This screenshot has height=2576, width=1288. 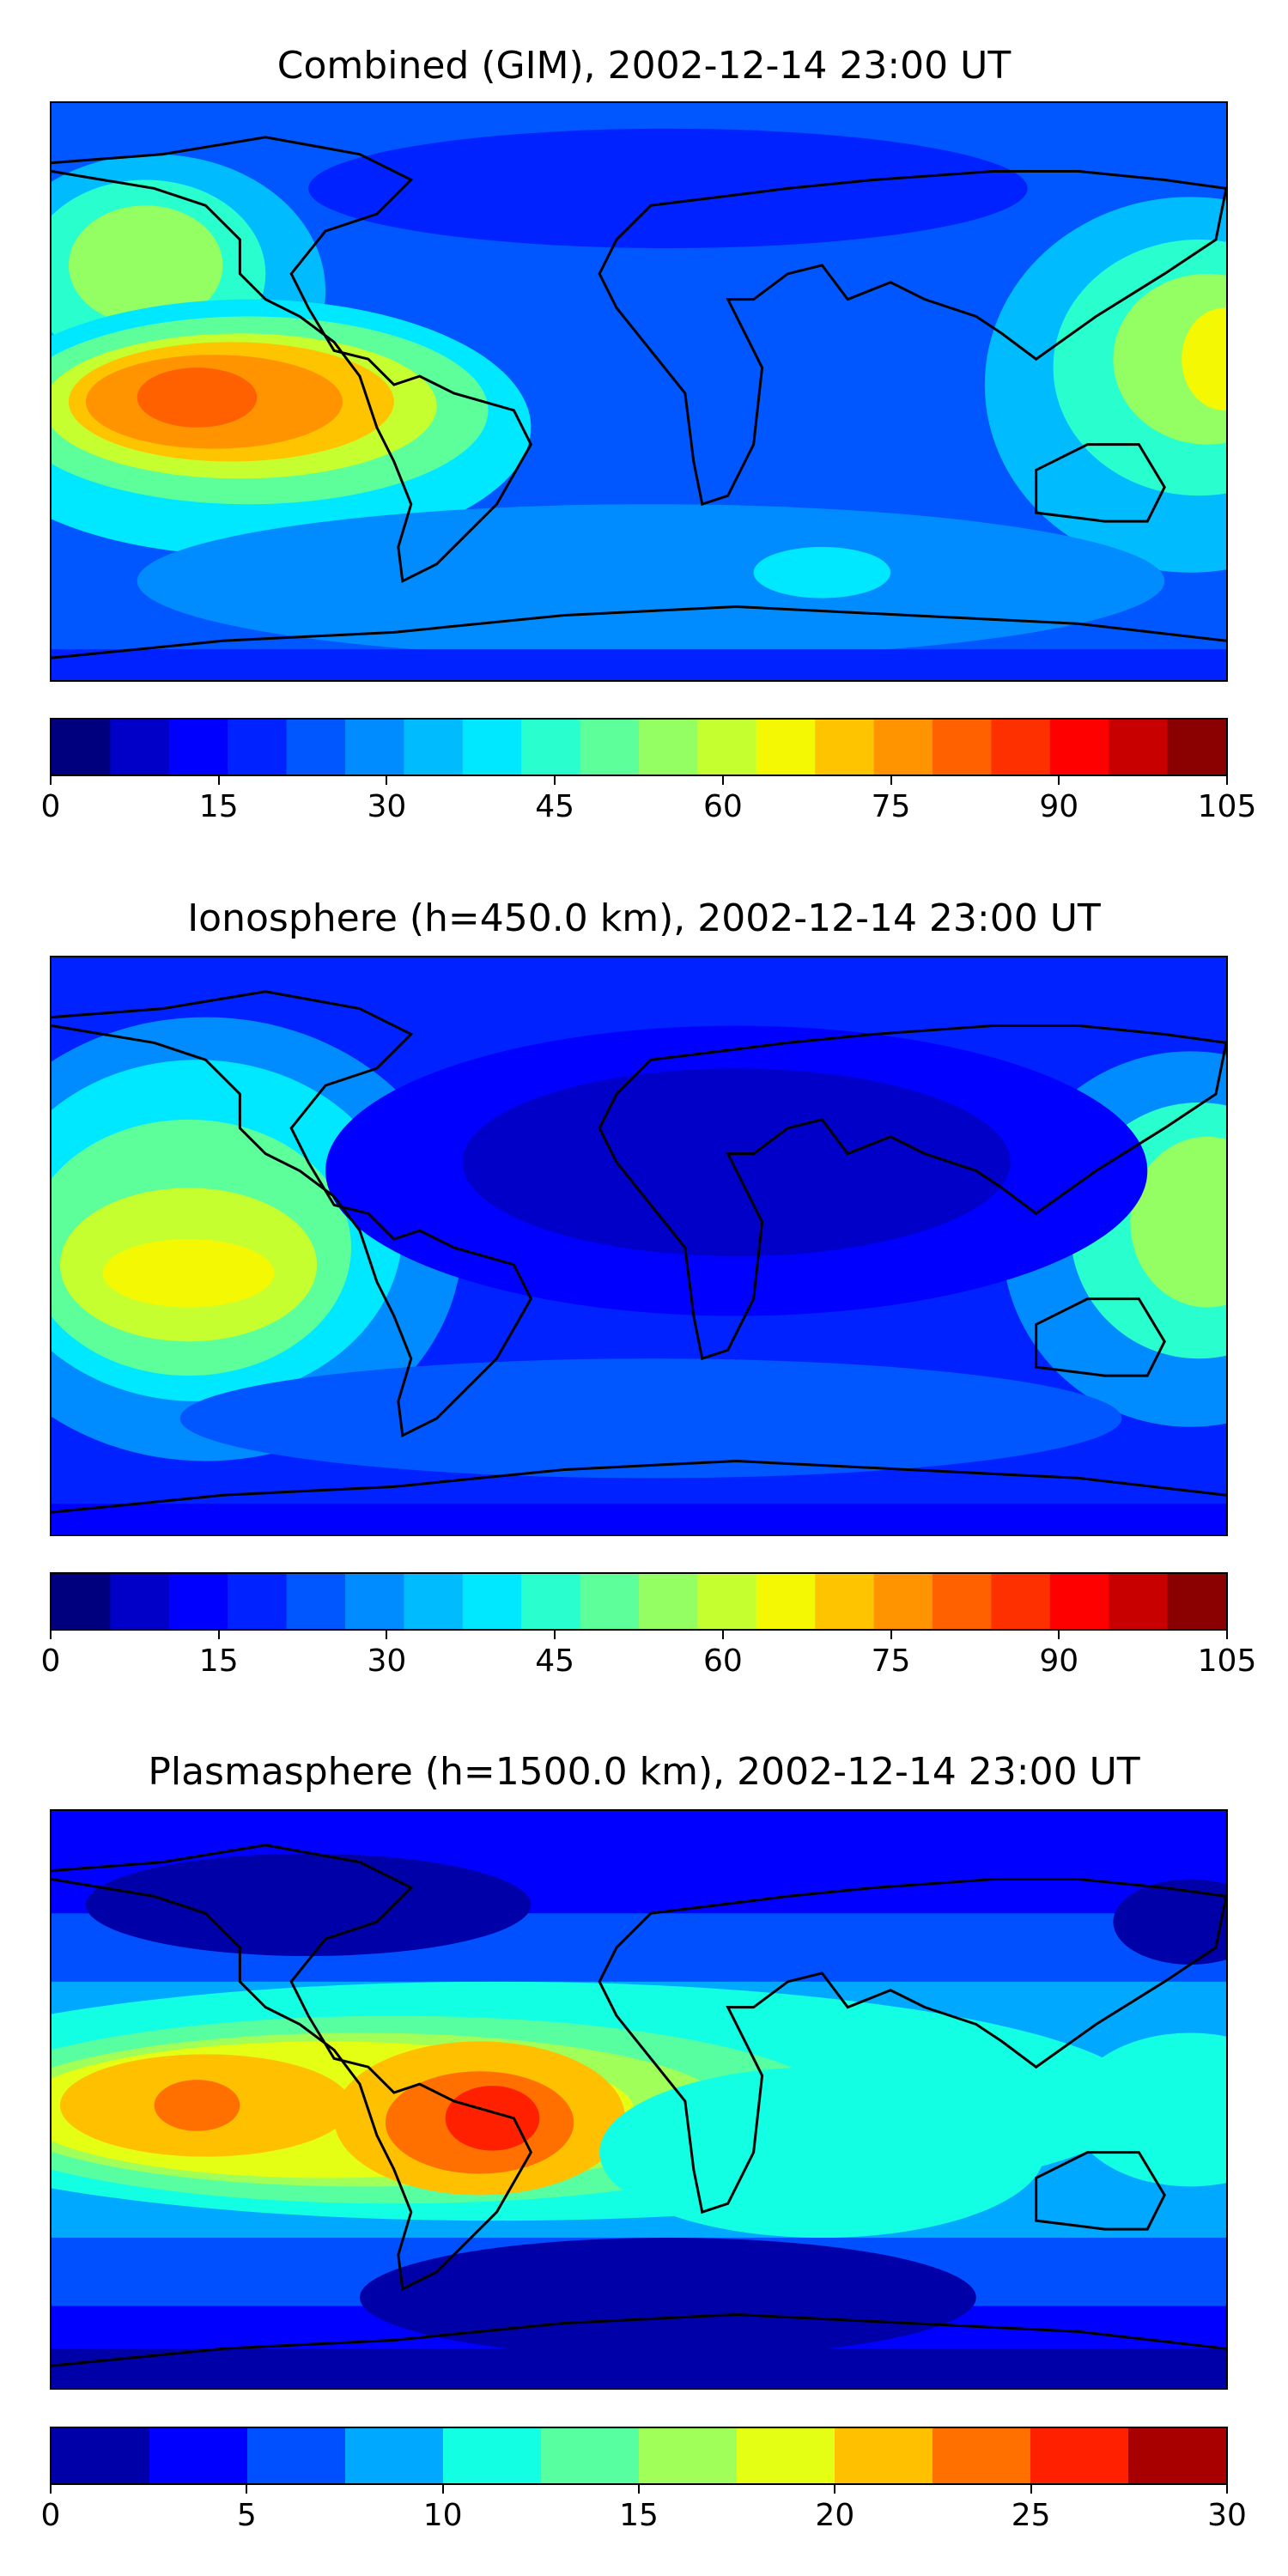 I want to click on panel-3-colorbar-ticks: 0 5 10 15 20 25 30, so click(x=644, y=2511).